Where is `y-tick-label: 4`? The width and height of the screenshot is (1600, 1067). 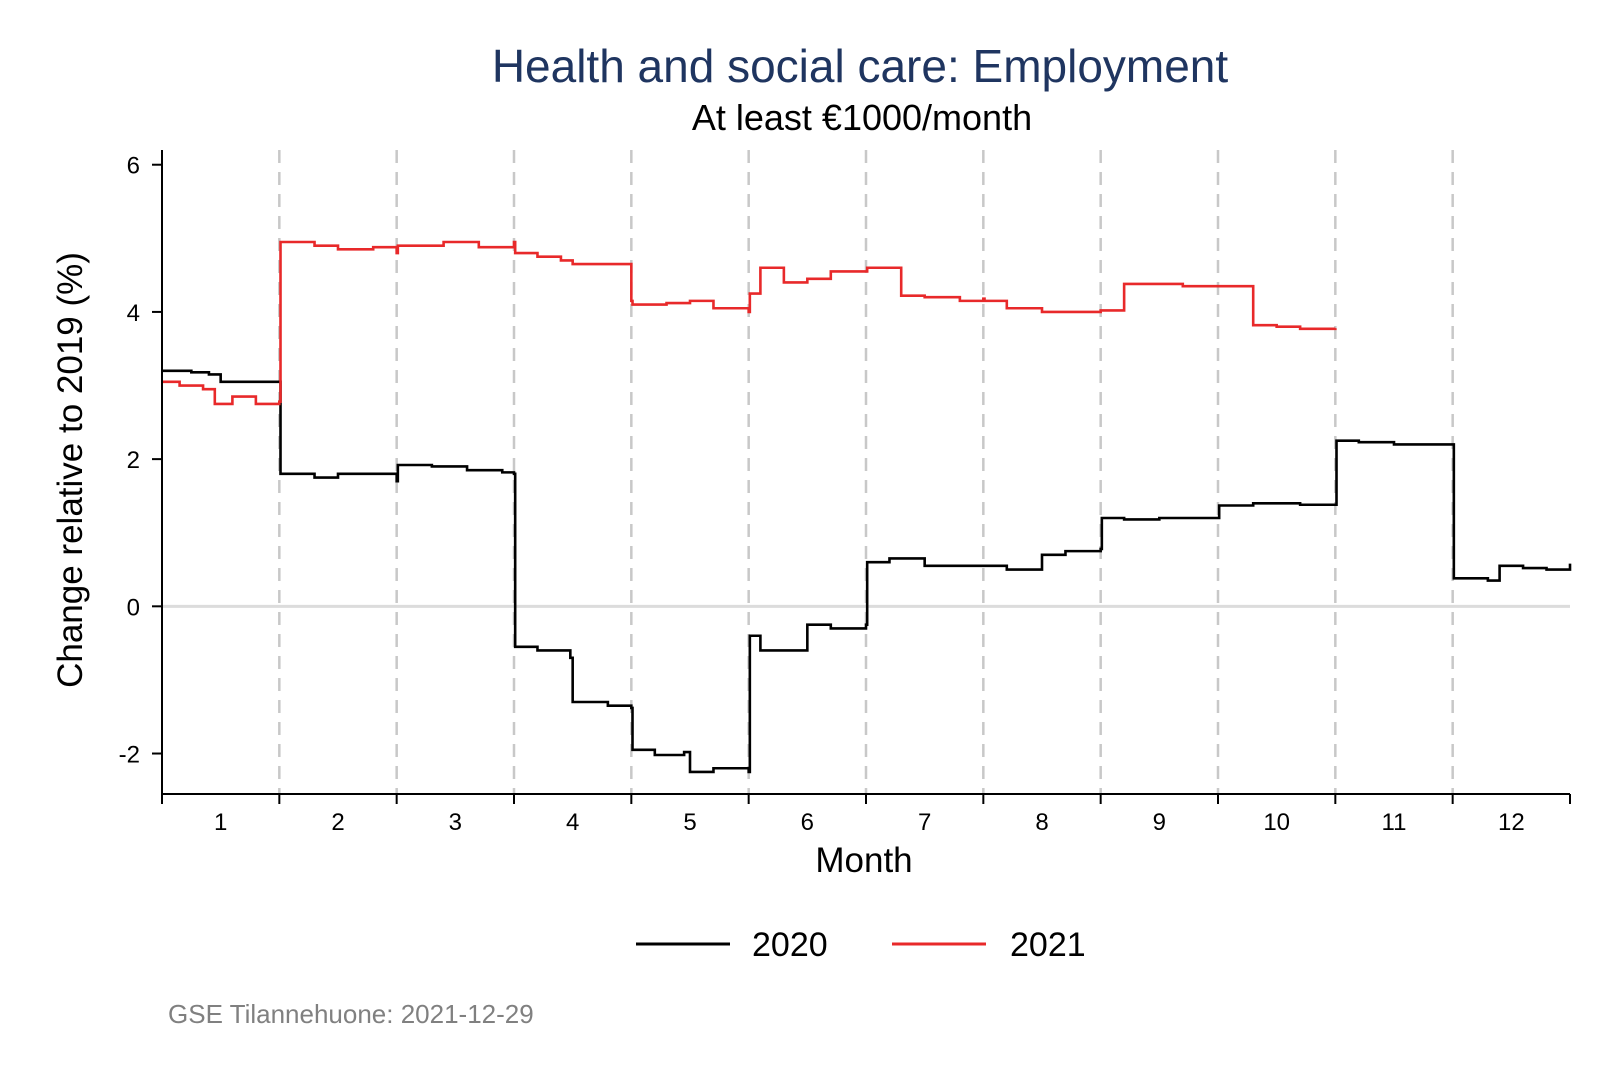
y-tick-label: 4 is located at coordinates (133, 313).